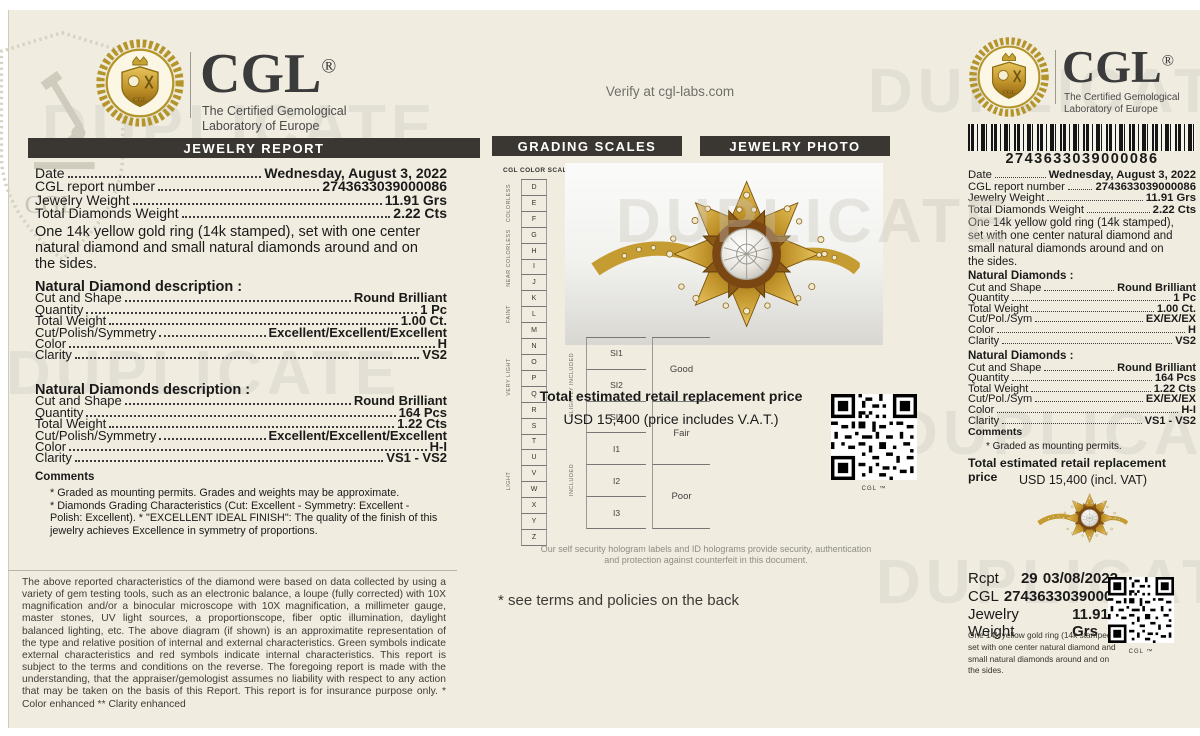 The image size is (1200, 736). Describe the element at coordinates (1055, 77) in the screenshot. I see `logo-divider` at that location.